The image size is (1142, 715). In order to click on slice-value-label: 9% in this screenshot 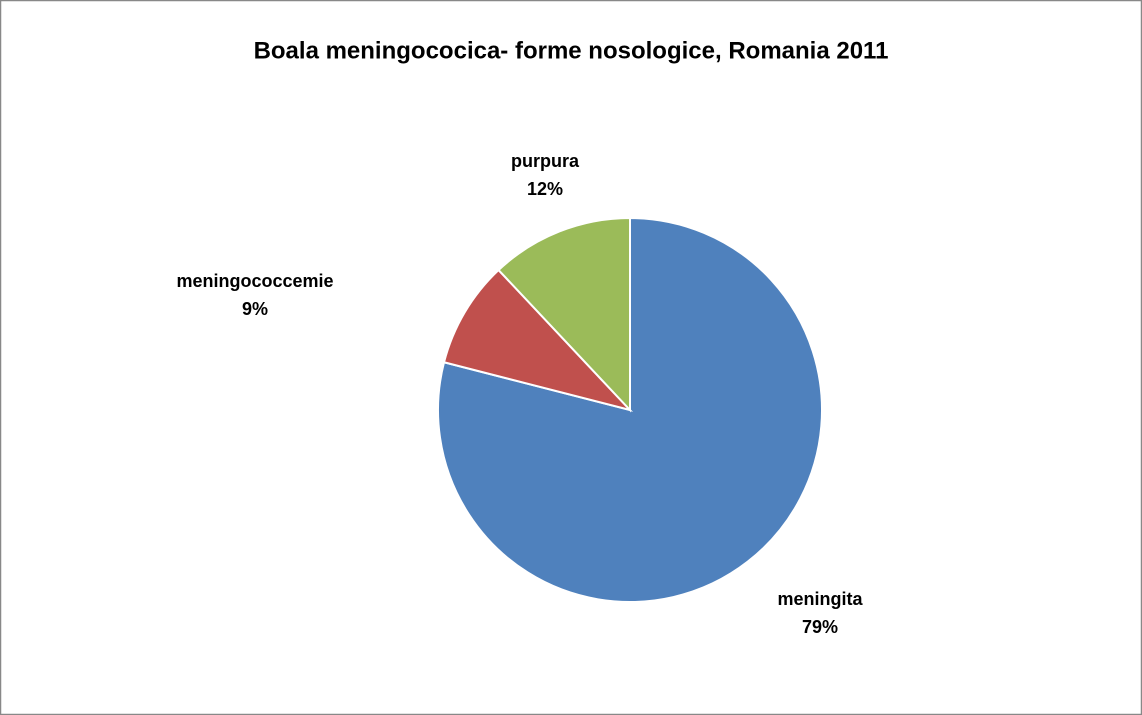, I will do `click(255, 309)`.